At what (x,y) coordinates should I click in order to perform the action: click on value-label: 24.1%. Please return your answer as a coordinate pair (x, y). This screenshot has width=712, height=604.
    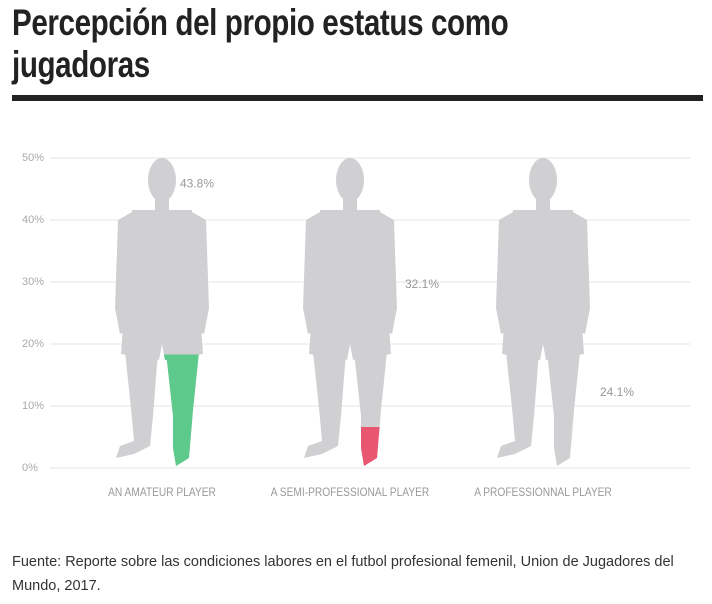
    Looking at the image, I should click on (617, 392).